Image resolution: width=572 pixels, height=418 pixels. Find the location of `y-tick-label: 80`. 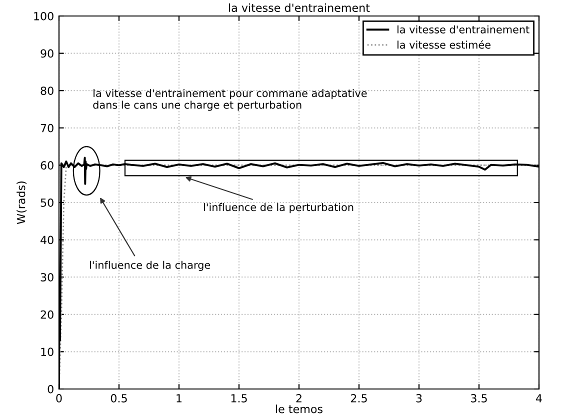

y-tick-label: 80 is located at coordinates (47, 90).